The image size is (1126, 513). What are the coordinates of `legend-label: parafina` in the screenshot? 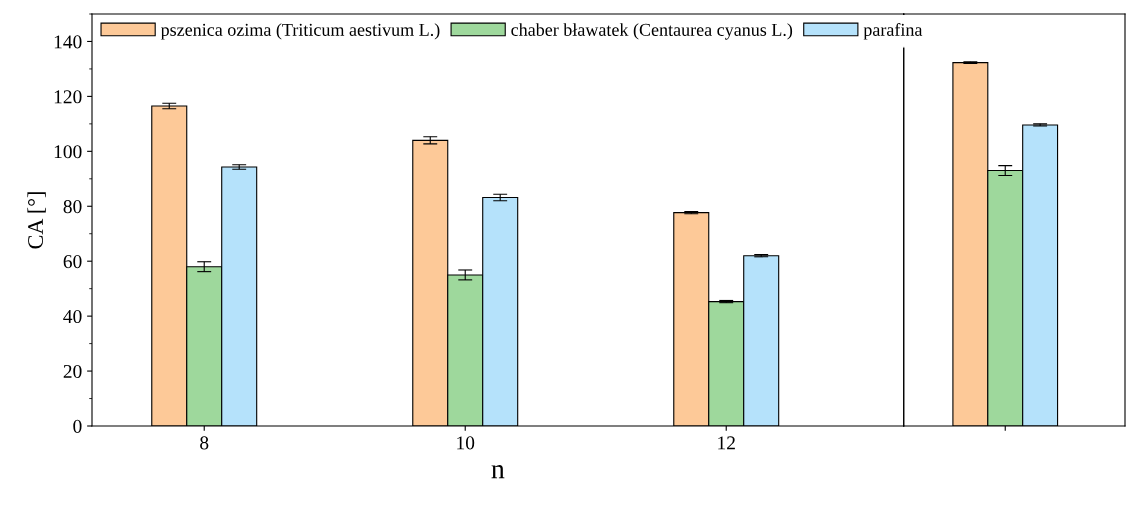 It's located at (893, 31).